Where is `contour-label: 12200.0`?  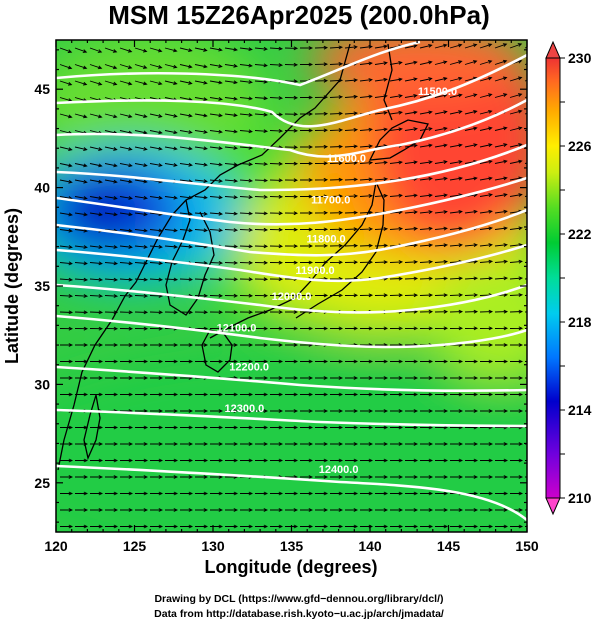 contour-label: 12200.0 is located at coordinates (249, 368).